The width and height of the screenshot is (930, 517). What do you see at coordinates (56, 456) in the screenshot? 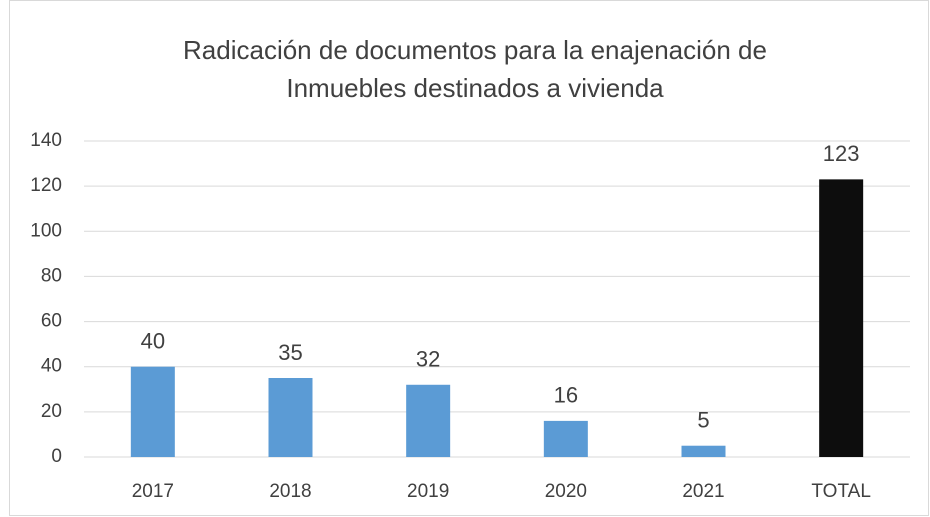
I see `y-tick-label: 0` at bounding box center [56, 456].